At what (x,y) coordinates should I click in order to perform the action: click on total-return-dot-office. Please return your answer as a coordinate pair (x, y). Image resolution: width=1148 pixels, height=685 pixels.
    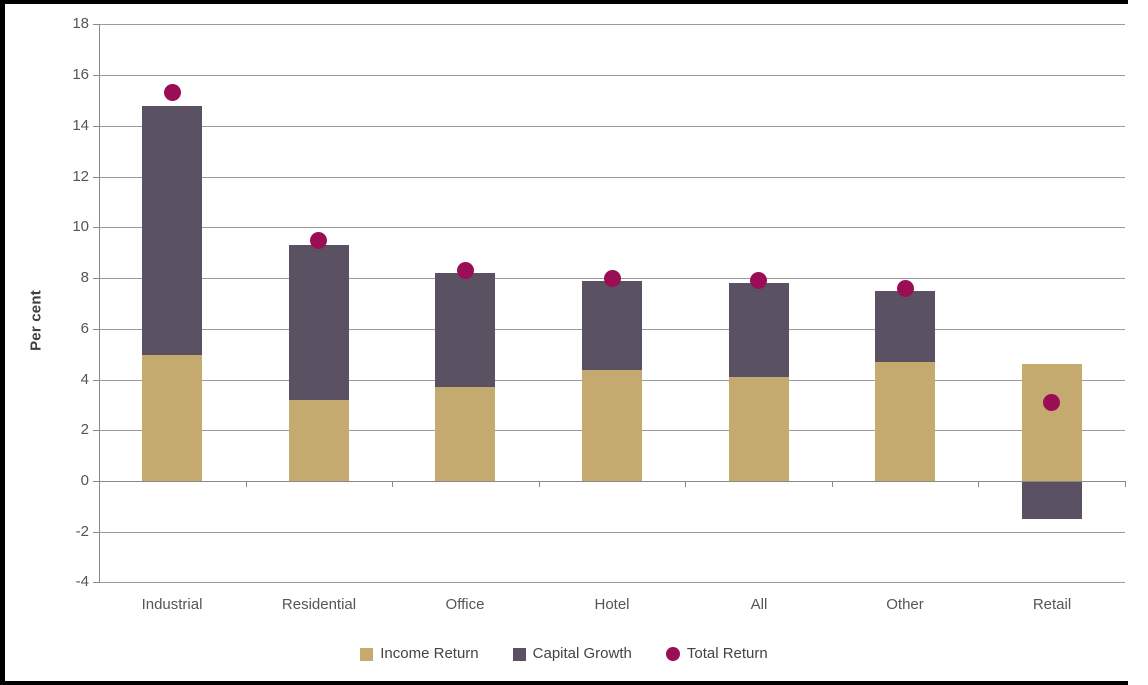
    Looking at the image, I should click on (465, 270).